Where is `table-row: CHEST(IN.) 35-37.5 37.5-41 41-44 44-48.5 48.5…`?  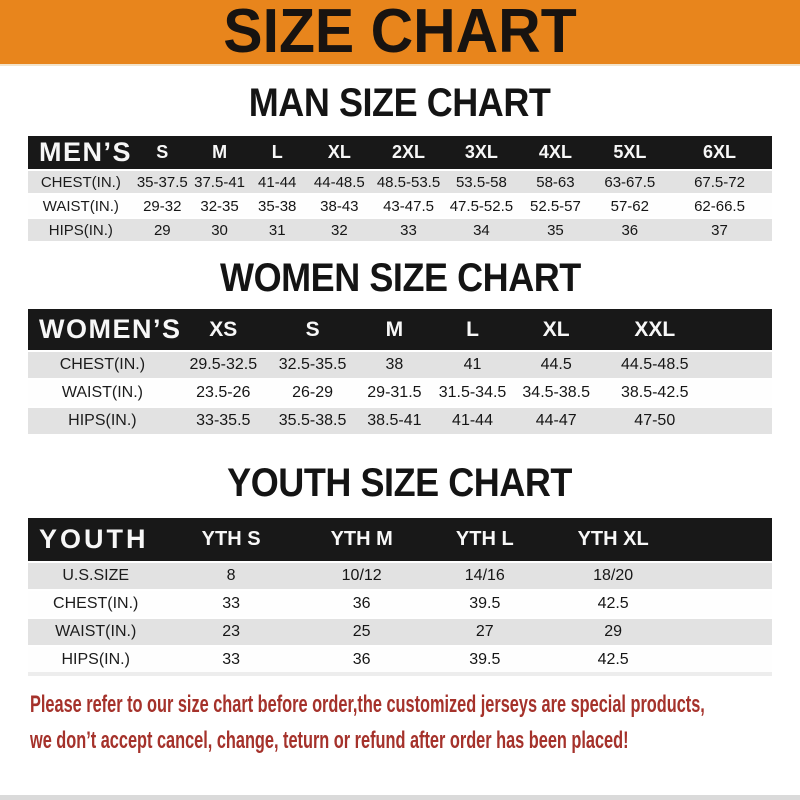 table-row: CHEST(IN.) 35-37.5 37.5-41 41-44 44-48.5 48.5… is located at coordinates (400, 182).